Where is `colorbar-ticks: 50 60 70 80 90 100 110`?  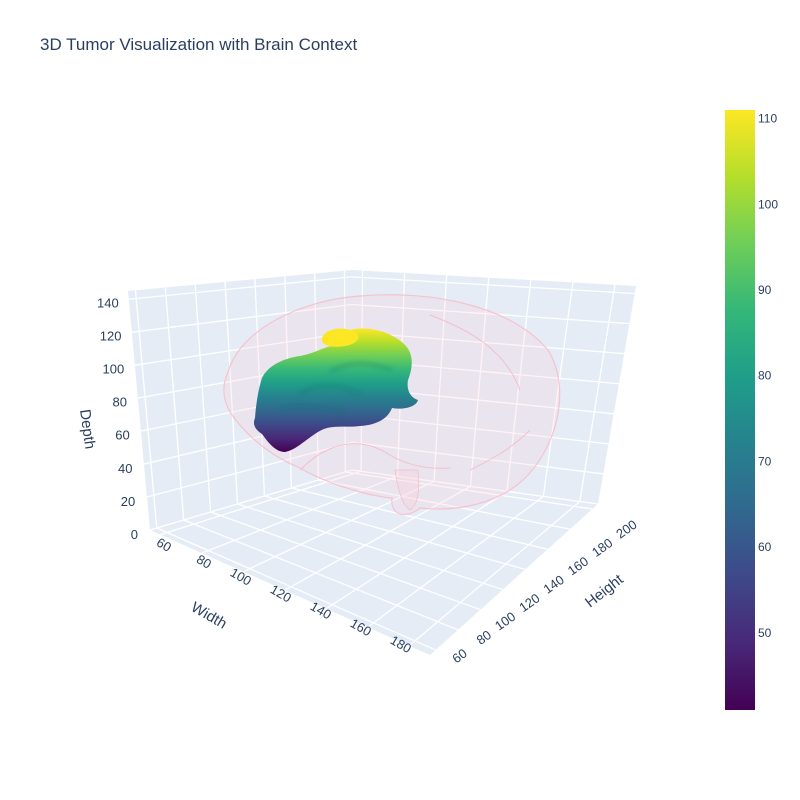 colorbar-ticks: 50 60 70 80 90 100 110 is located at coordinates (768, 376).